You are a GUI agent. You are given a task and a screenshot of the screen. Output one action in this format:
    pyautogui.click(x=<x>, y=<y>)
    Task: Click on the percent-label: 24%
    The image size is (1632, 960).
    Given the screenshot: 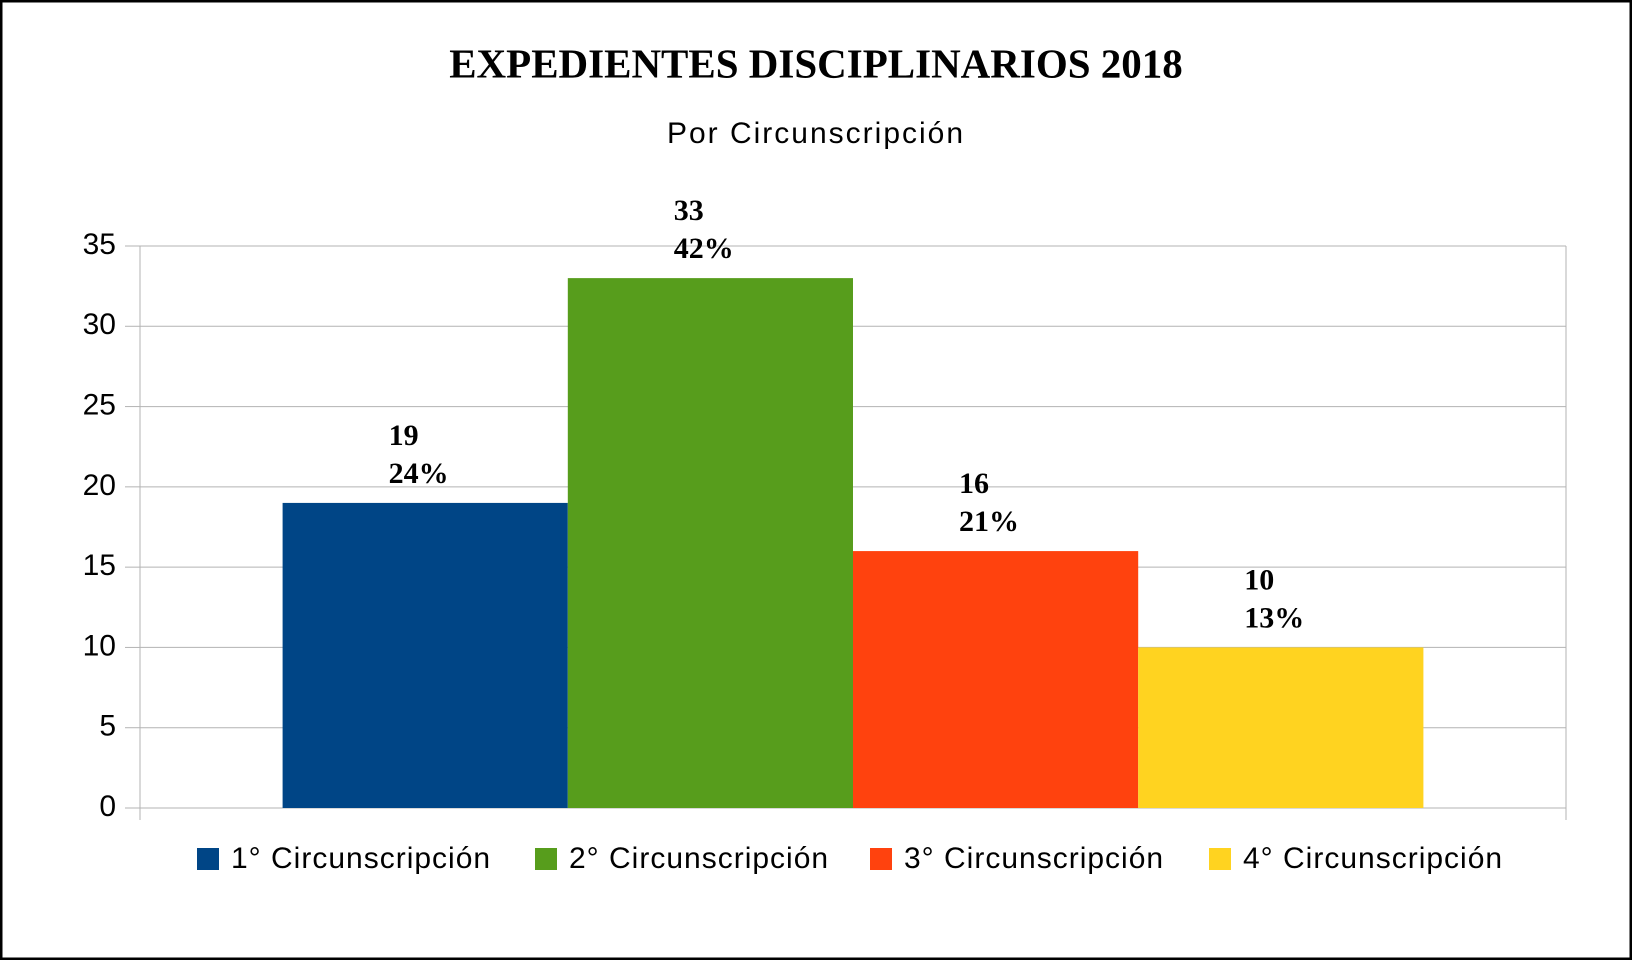 What is the action you would take?
    pyautogui.click(x=419, y=473)
    